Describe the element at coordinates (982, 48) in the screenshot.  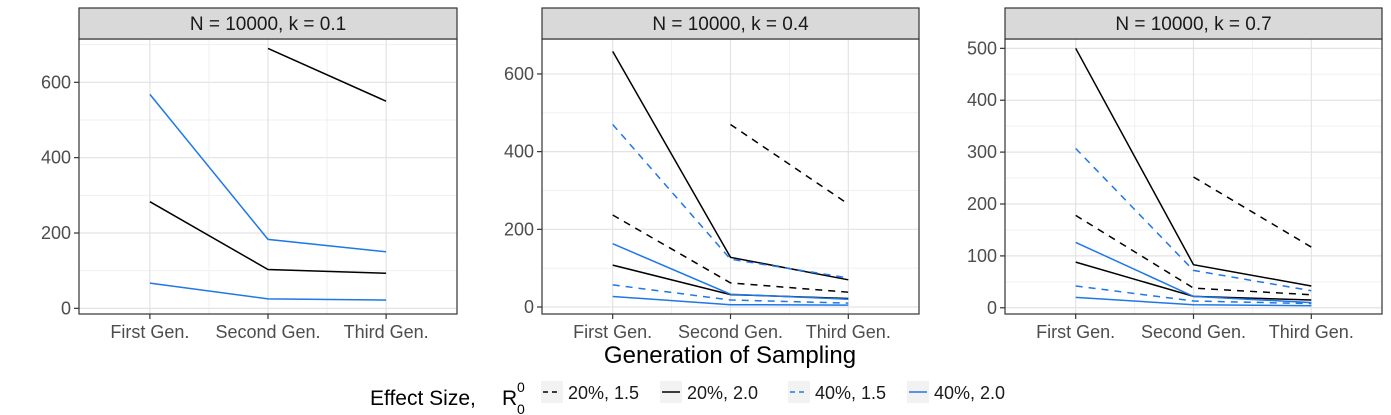
I see `y-tick-label: 500` at that location.